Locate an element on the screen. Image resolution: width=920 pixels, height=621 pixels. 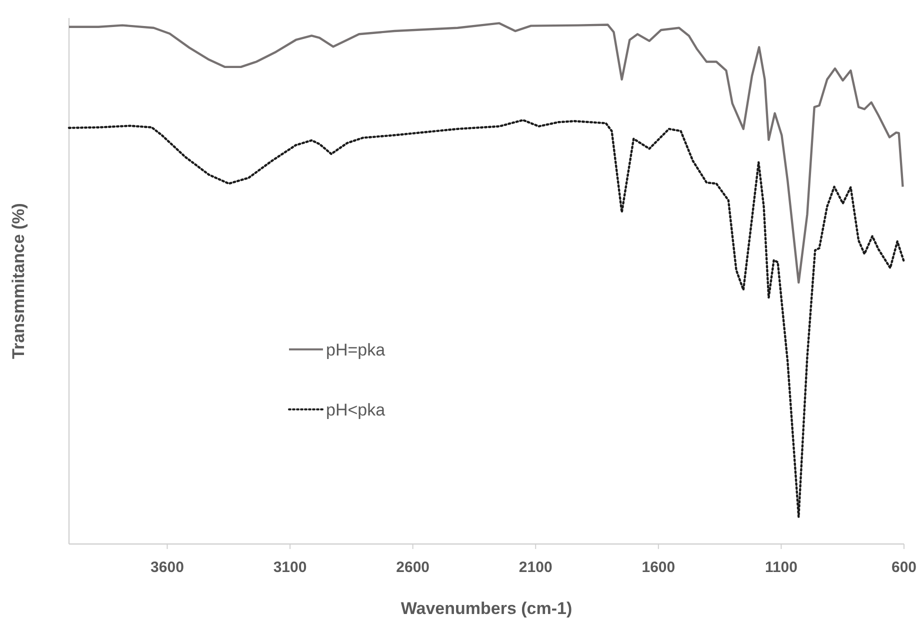
x-tick-label: 600 is located at coordinates (904, 567).